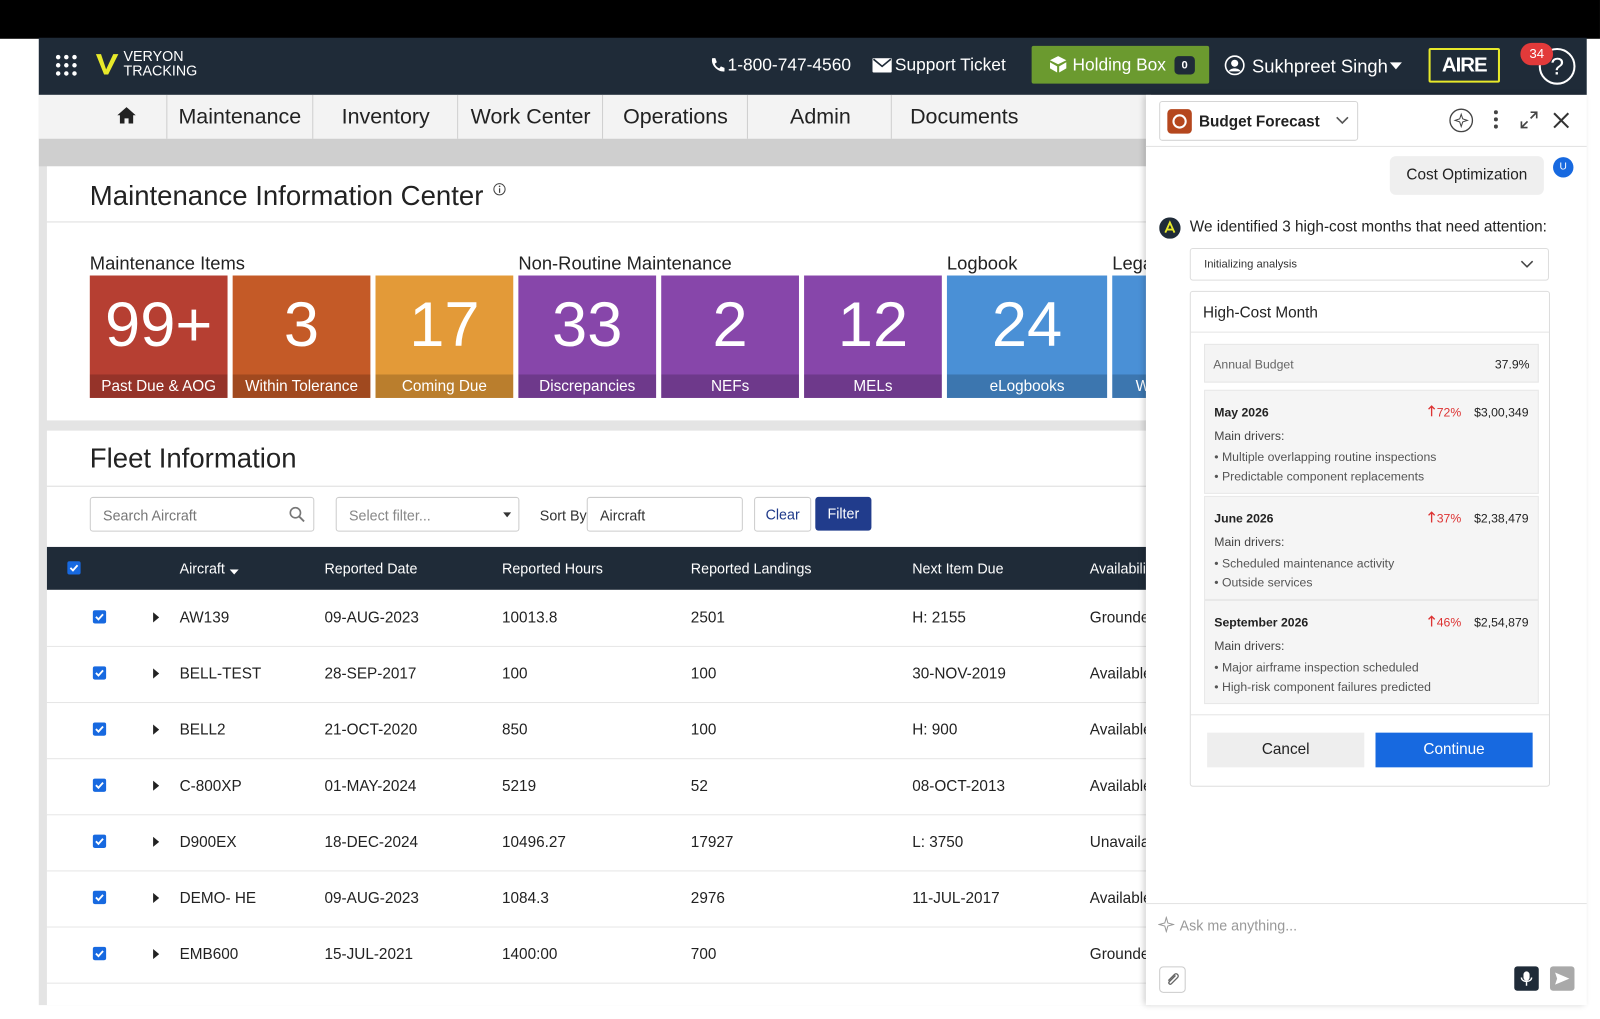 The height and width of the screenshot is (1019, 1600). I want to click on nav-tab: Admin, so click(819, 116).